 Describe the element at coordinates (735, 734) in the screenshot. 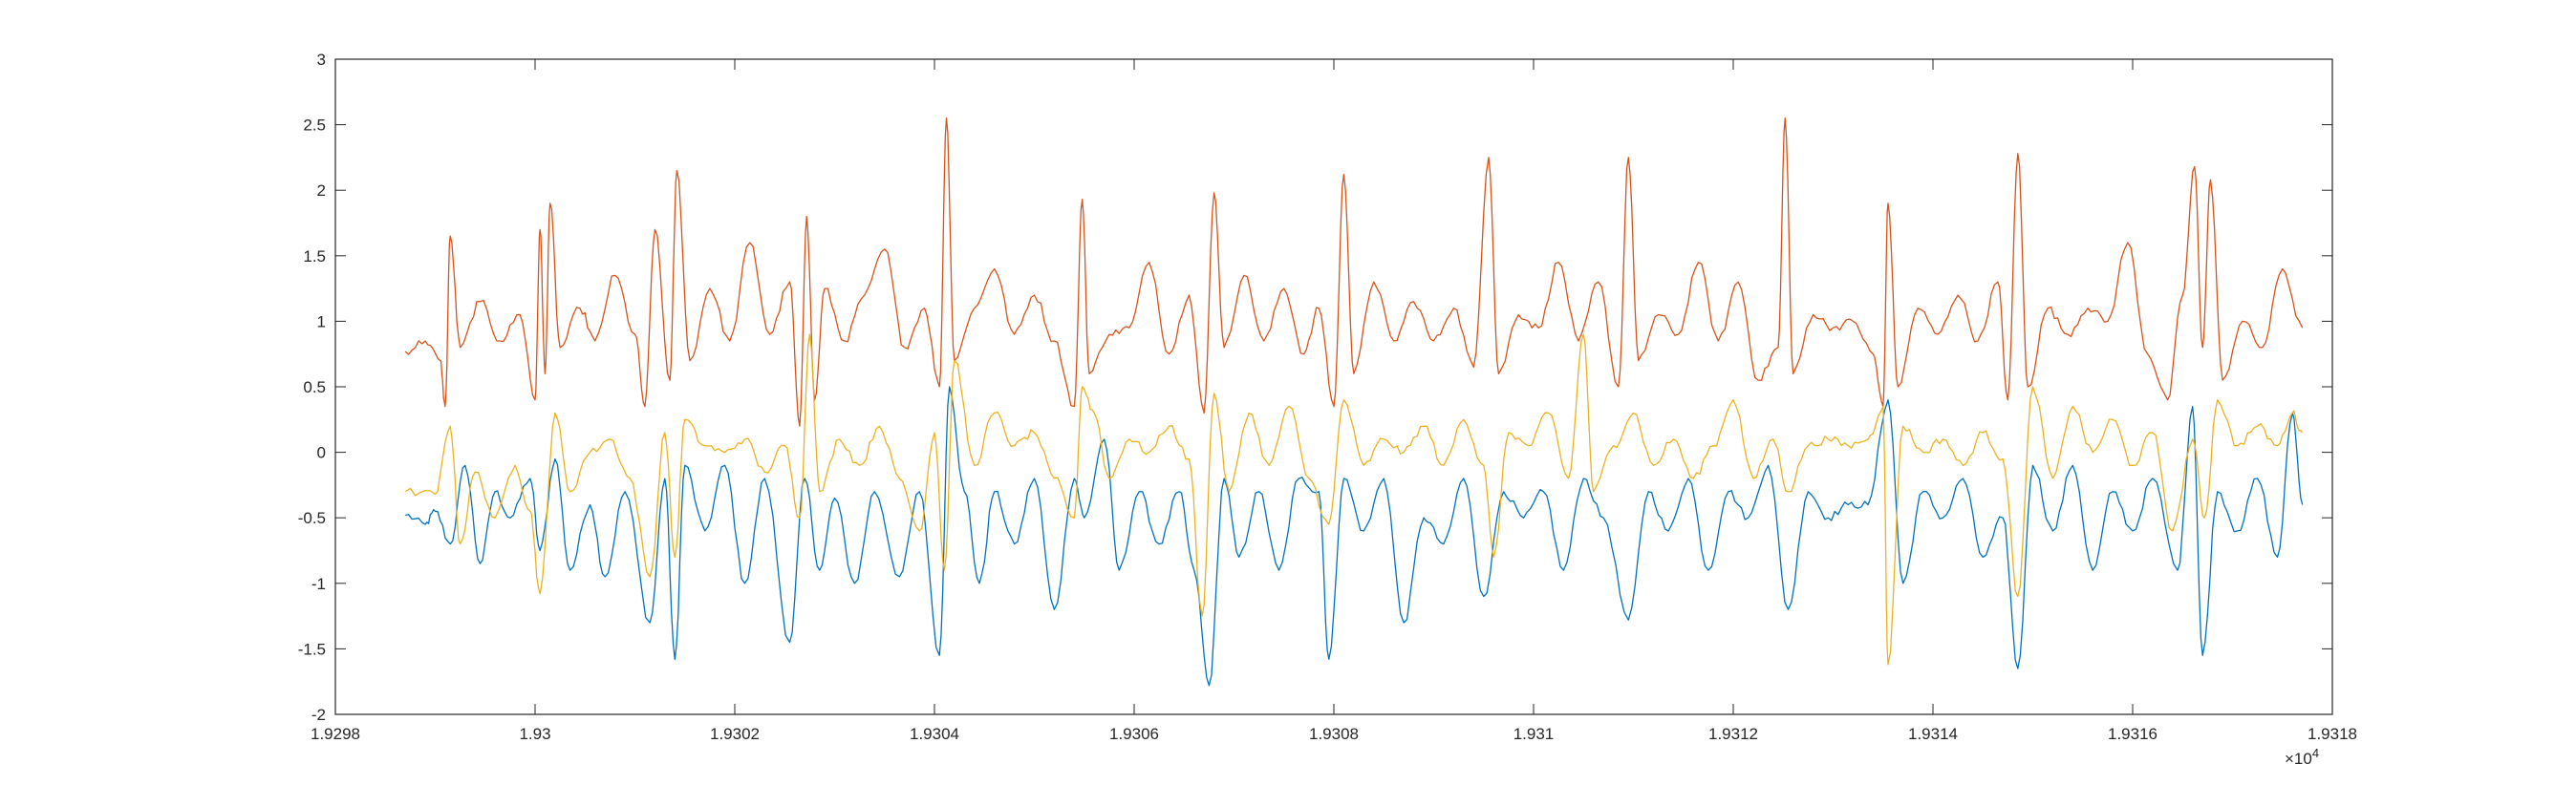

I see `x-tick-label: 1.9302` at that location.